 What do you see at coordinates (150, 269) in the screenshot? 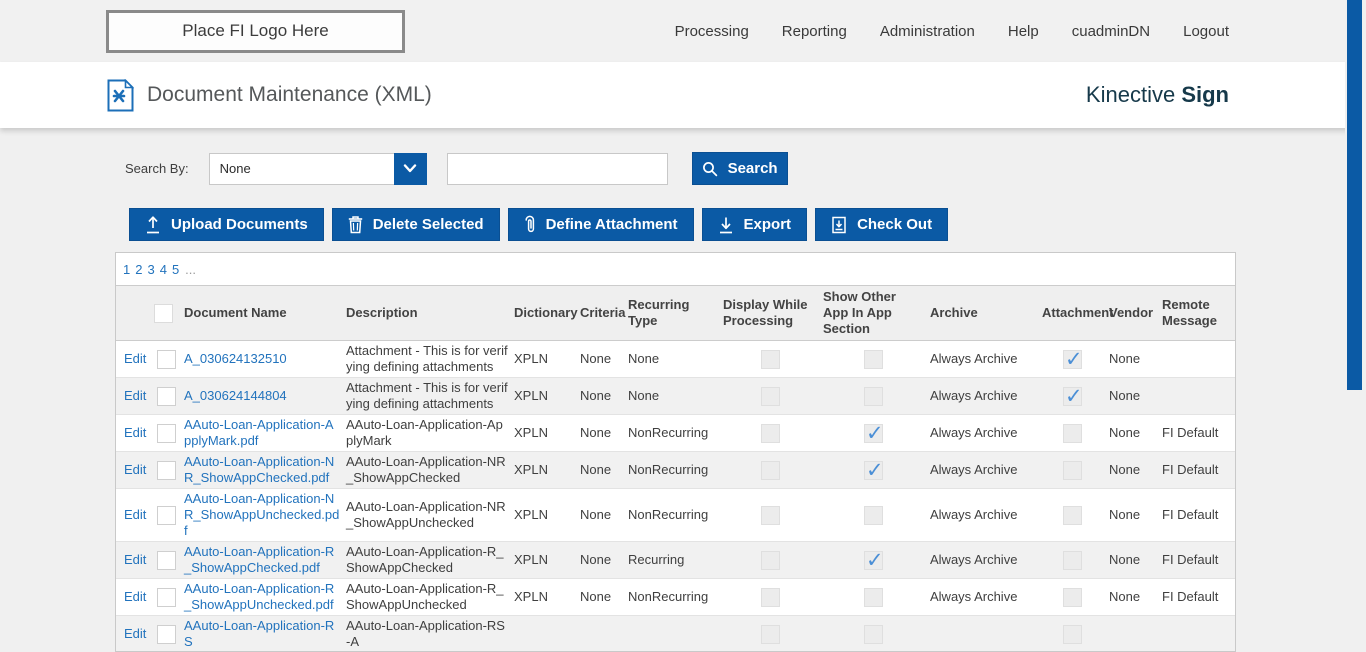
I see `page-link-3: 3` at bounding box center [150, 269].